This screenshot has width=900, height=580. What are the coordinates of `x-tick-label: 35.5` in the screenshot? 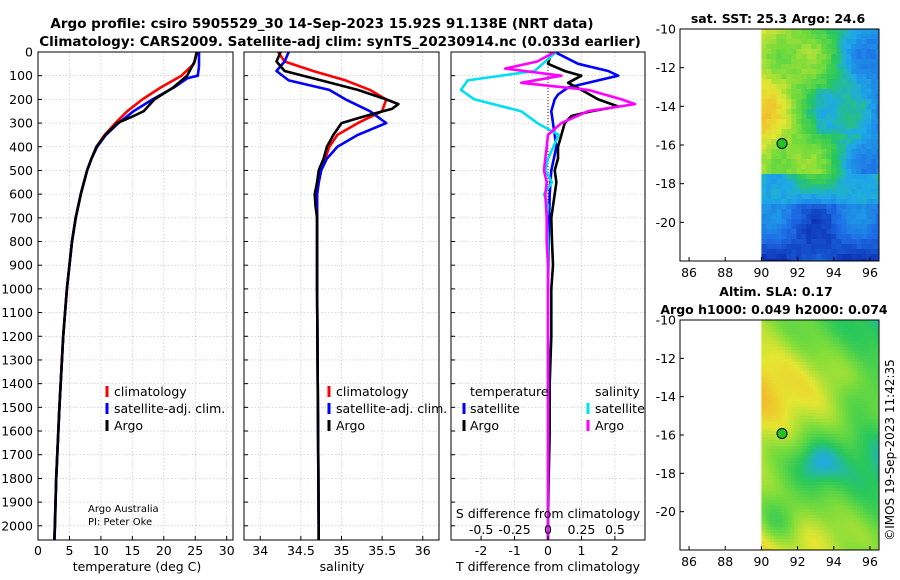 It's located at (382, 550).